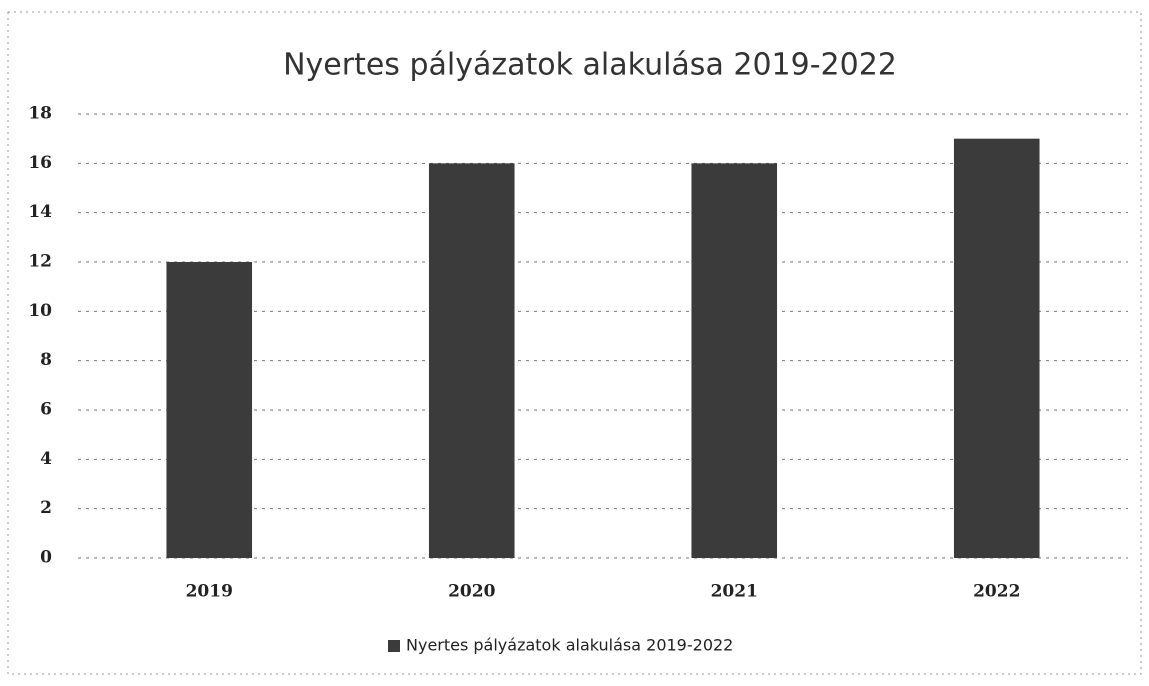  I want to click on x-tick-label: 2019, so click(209, 592).